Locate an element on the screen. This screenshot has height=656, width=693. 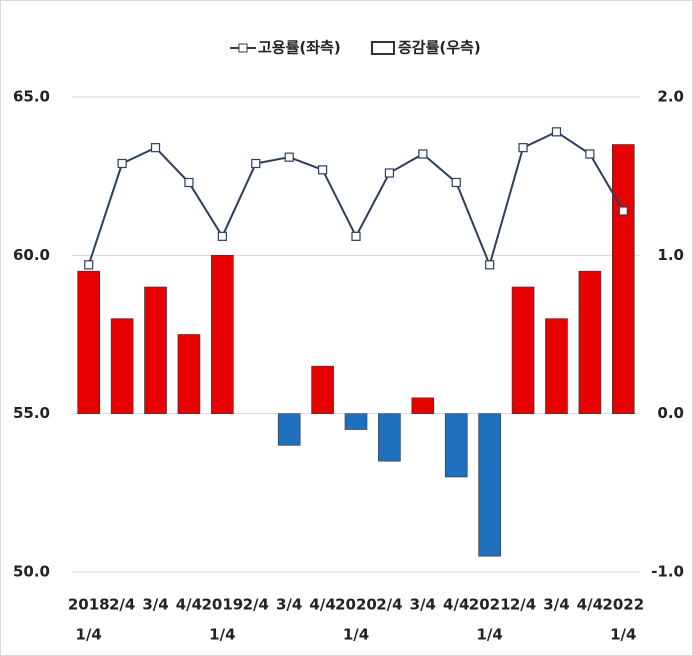
x-tick-label: 2022 is located at coordinates (623, 605).